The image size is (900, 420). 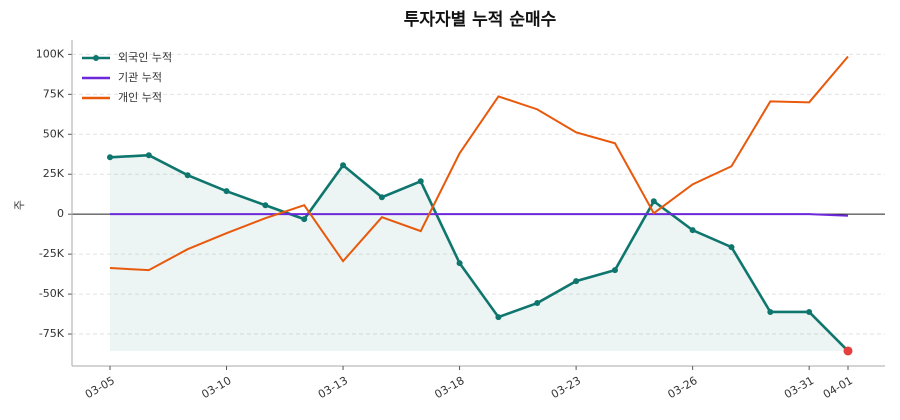 What do you see at coordinates (566, 387) in the screenshot?
I see `x-tick-label: 03-23` at bounding box center [566, 387].